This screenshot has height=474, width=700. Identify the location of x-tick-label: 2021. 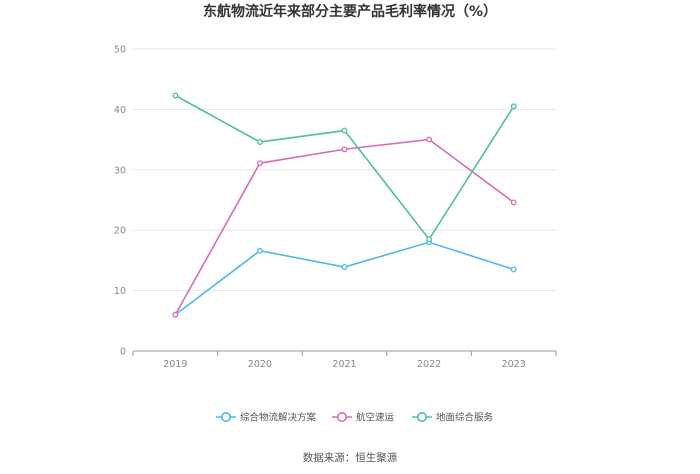
(344, 364).